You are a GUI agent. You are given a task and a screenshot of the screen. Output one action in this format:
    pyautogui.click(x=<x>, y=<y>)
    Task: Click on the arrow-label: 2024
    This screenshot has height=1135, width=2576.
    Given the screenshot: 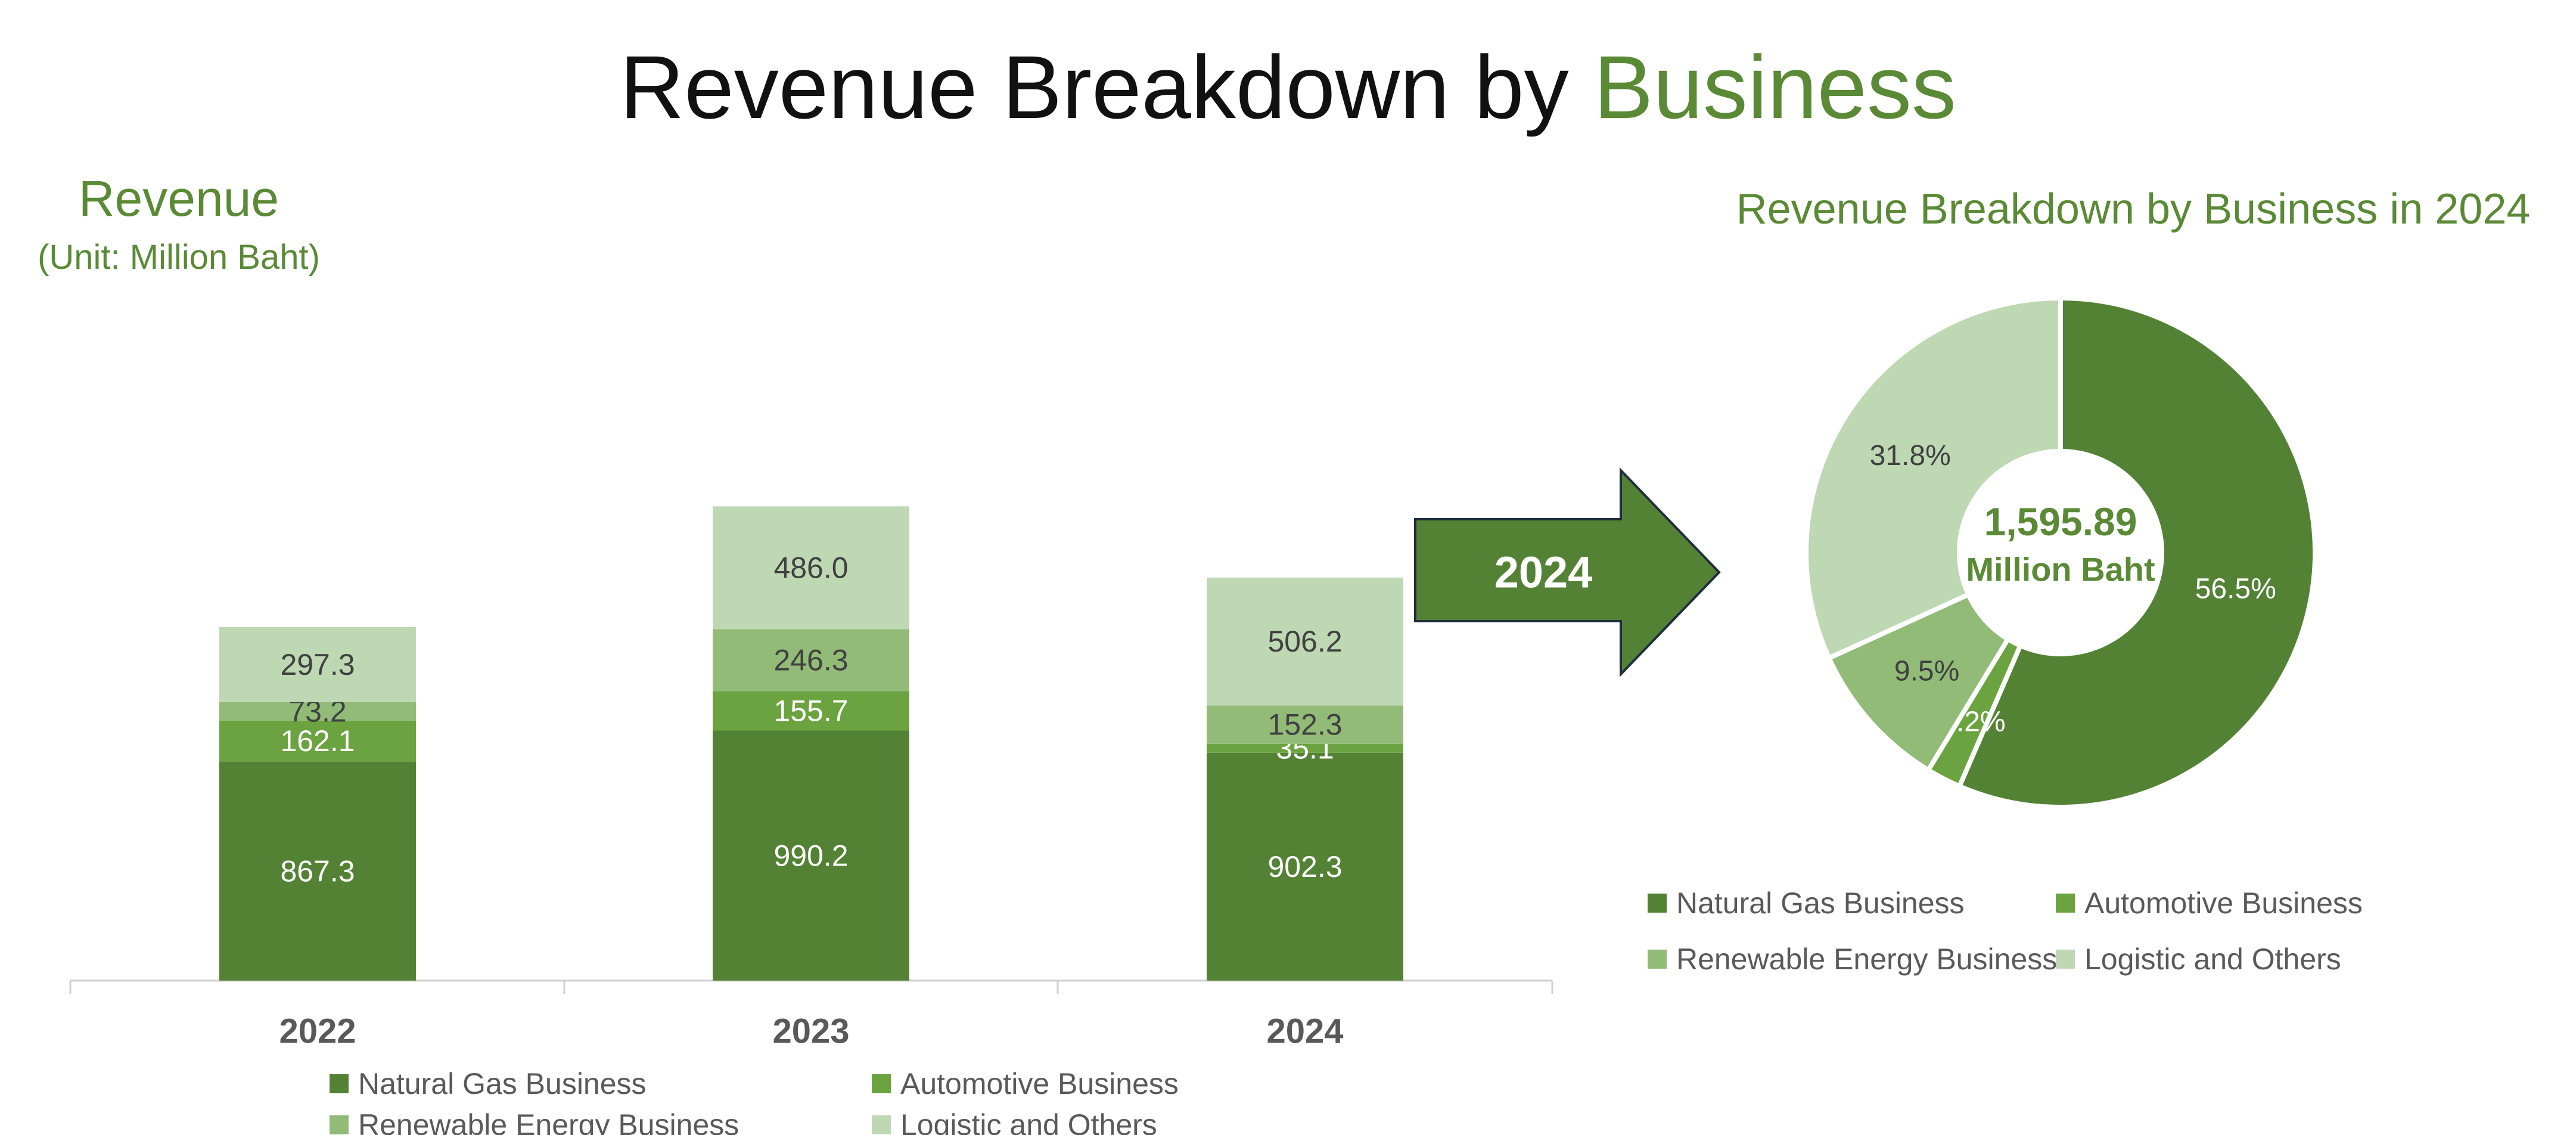 What is the action you would take?
    pyautogui.click(x=1543, y=572)
    